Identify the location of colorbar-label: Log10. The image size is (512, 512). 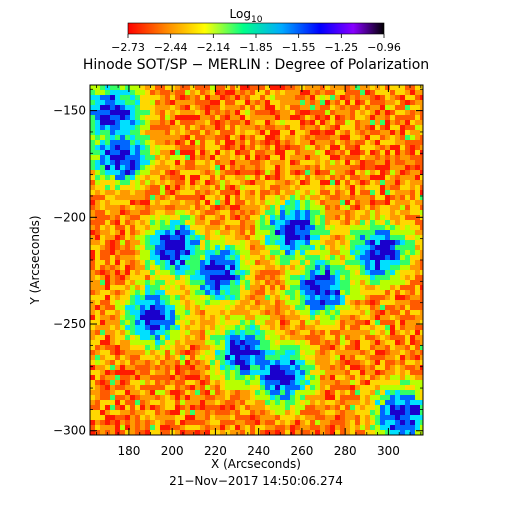
(246, 16).